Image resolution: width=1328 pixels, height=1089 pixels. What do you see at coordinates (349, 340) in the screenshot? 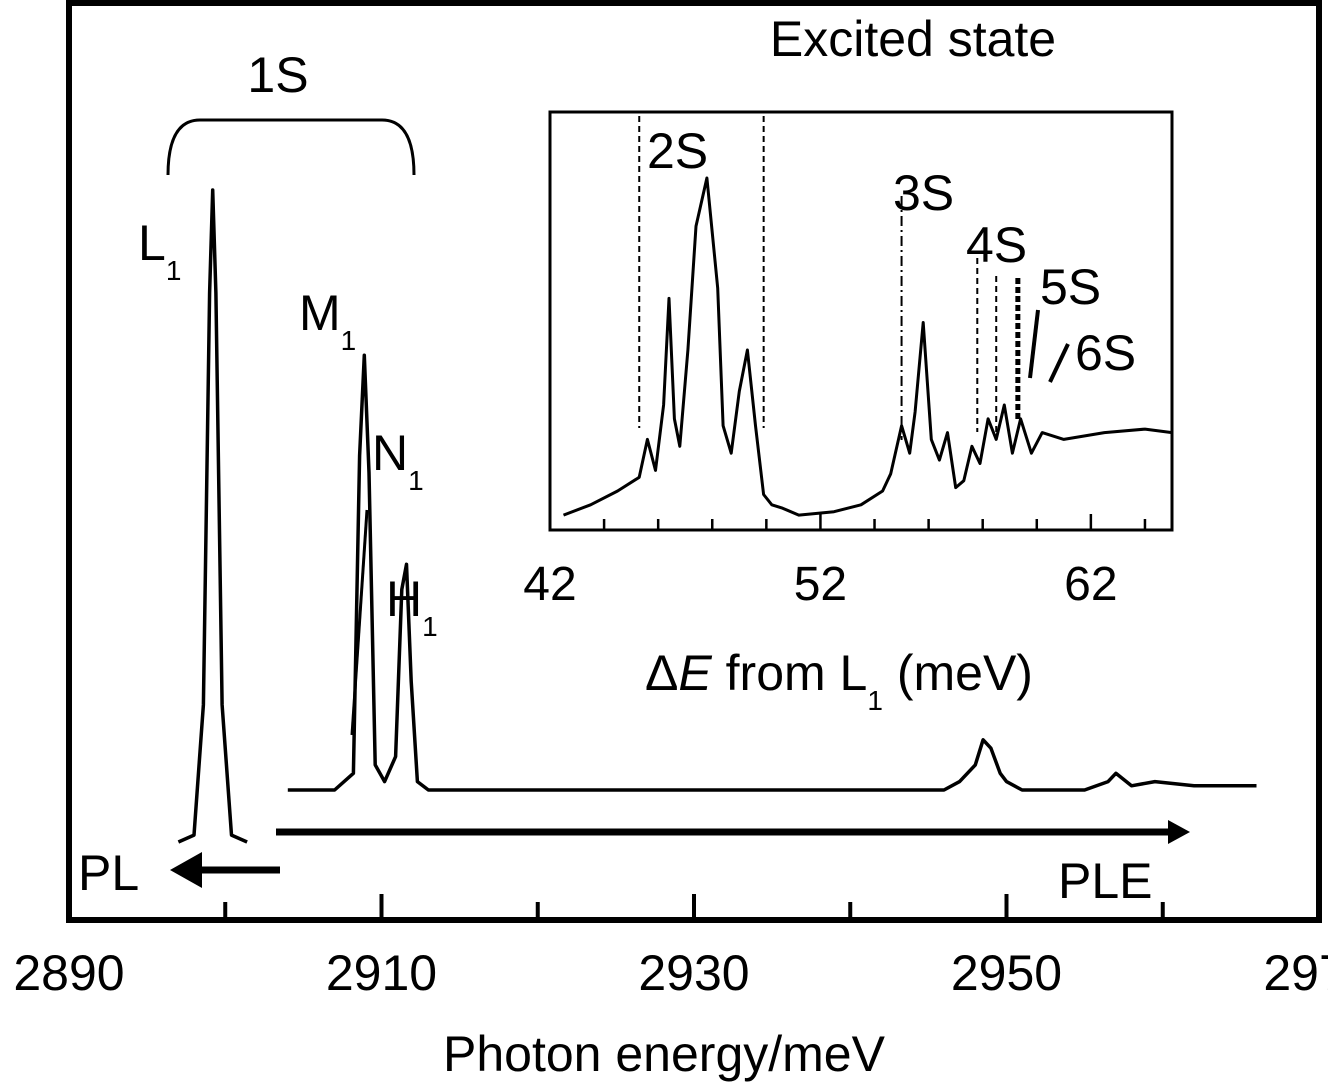
I see `label-m1-sub: 1` at bounding box center [349, 340].